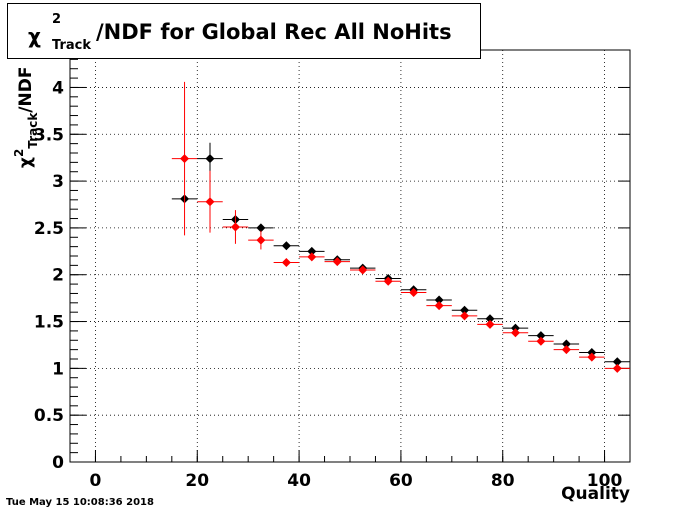  I want to click on timestamp: Tue May 15 10:08:36 2018, so click(80, 502).